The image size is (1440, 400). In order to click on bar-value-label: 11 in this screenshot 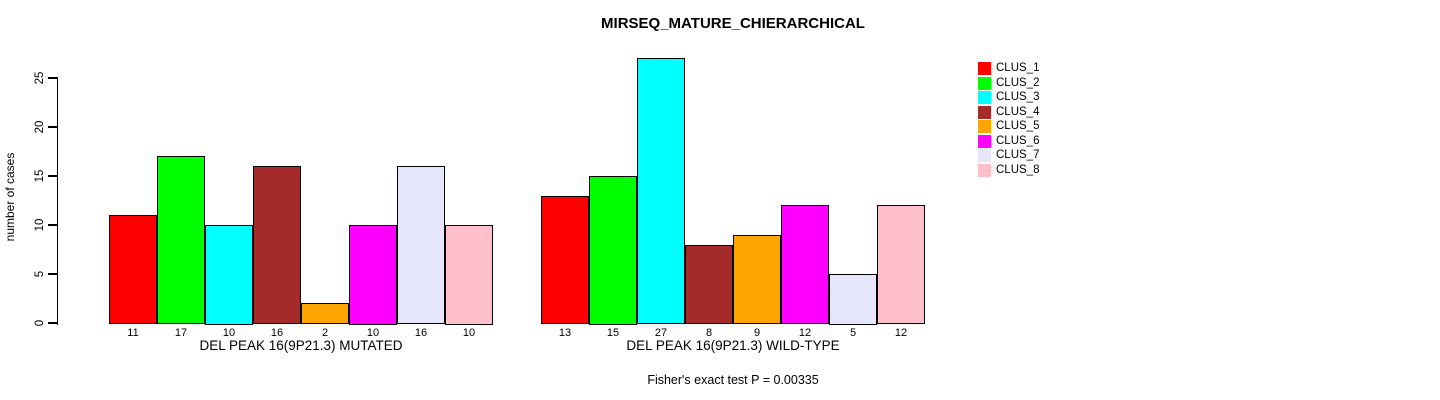, I will do `click(133, 333)`.